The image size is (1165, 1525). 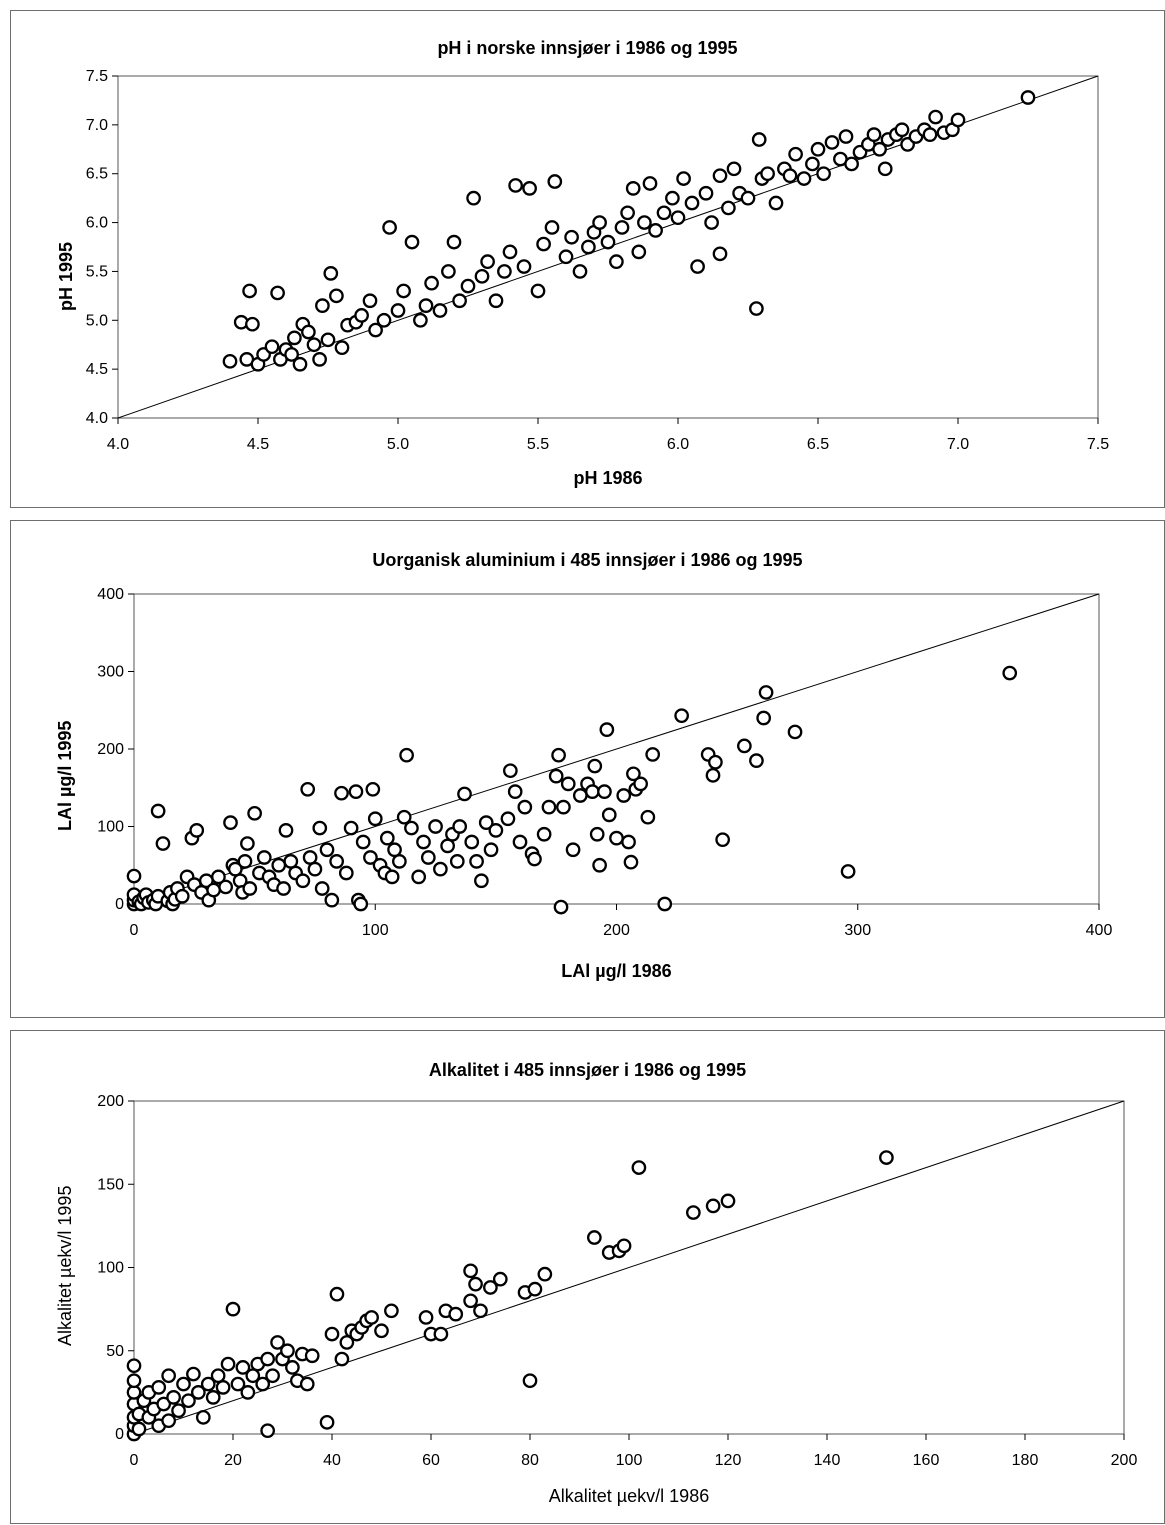 What do you see at coordinates (728, 1460) in the screenshot?
I see `x-tick-label: 120` at bounding box center [728, 1460].